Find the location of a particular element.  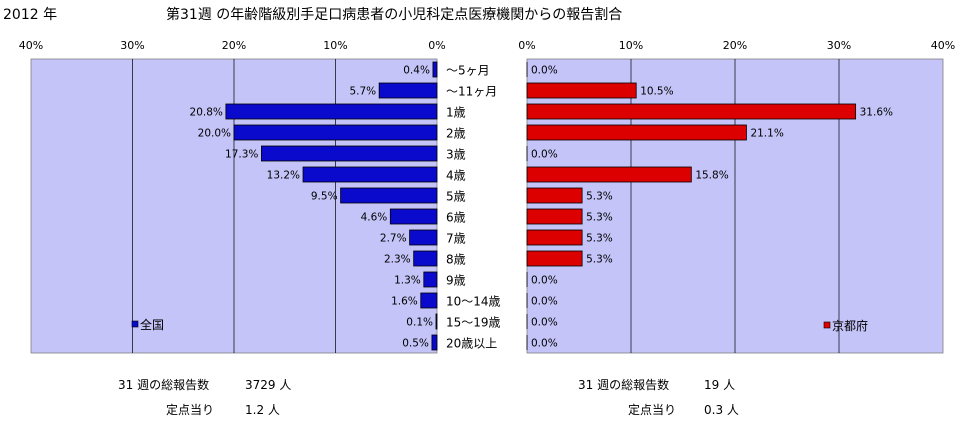

age-group-label: 8歳 is located at coordinates (456, 260).